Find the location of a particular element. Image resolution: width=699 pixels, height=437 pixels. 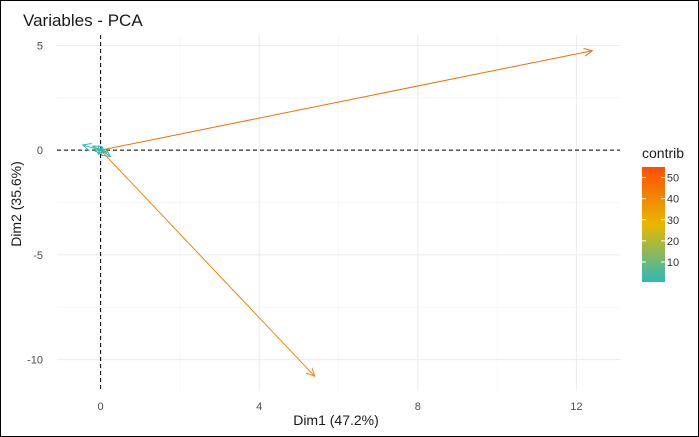

legend-tick-label: 50 is located at coordinates (673, 179).